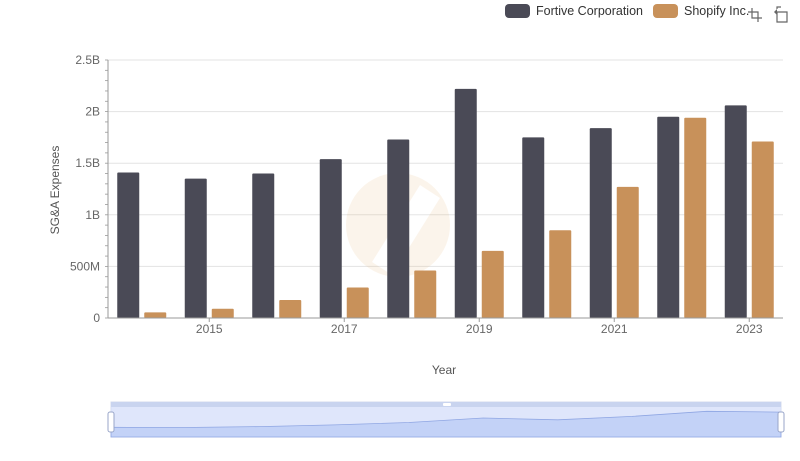 The width and height of the screenshot is (800, 461). Describe the element at coordinates (263, 245) in the screenshot. I see `bar-fortive-2016` at that location.